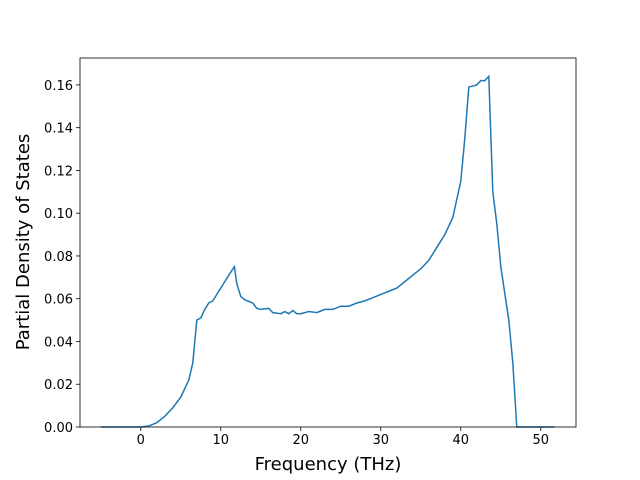 The image size is (640, 480). Describe the element at coordinates (221, 440) in the screenshot. I see `x-tick-label: 10` at that location.